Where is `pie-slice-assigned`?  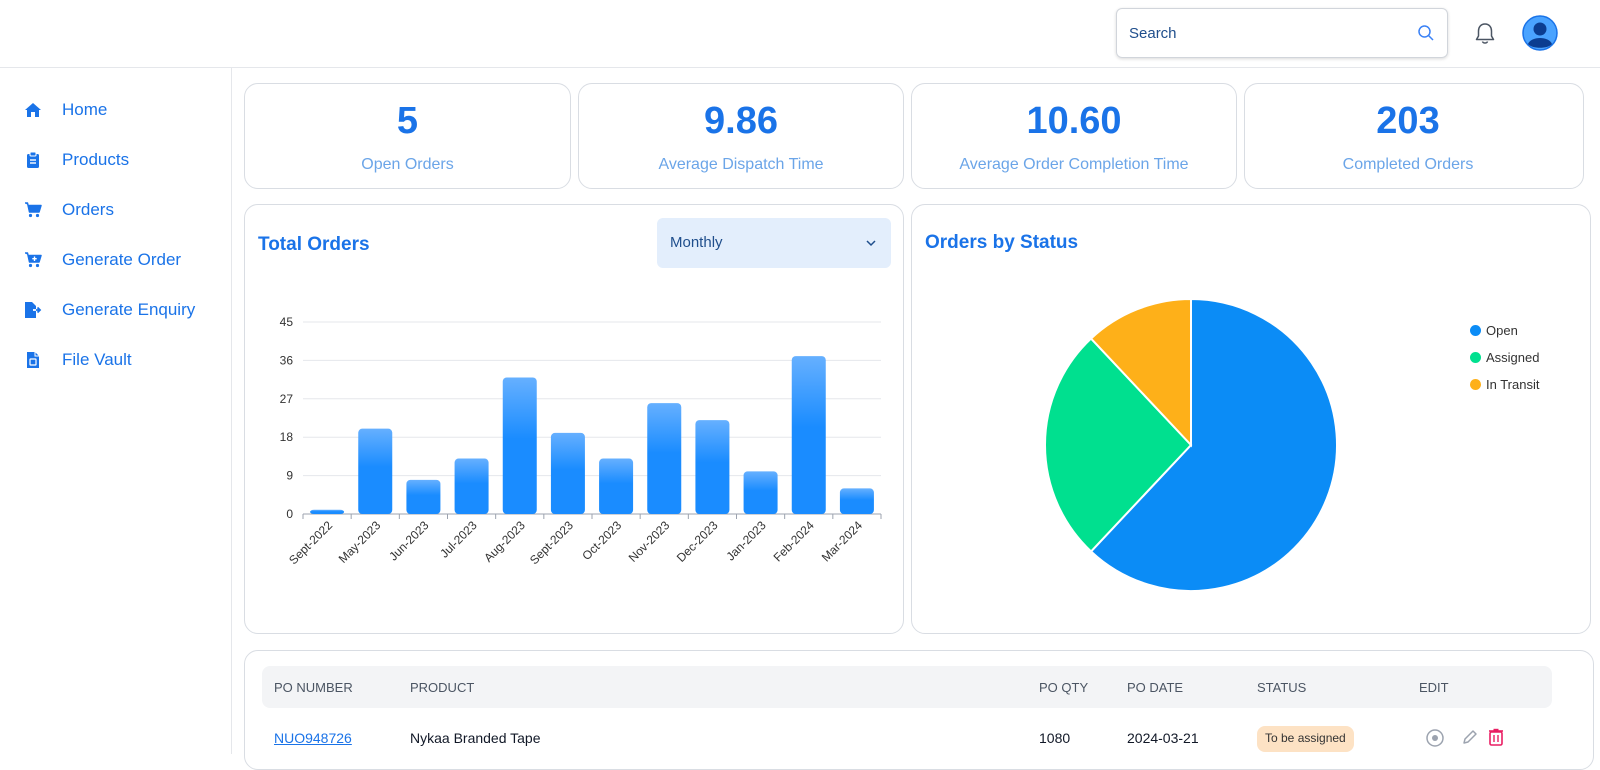
pie-slice-assigned is located at coordinates (1118, 445).